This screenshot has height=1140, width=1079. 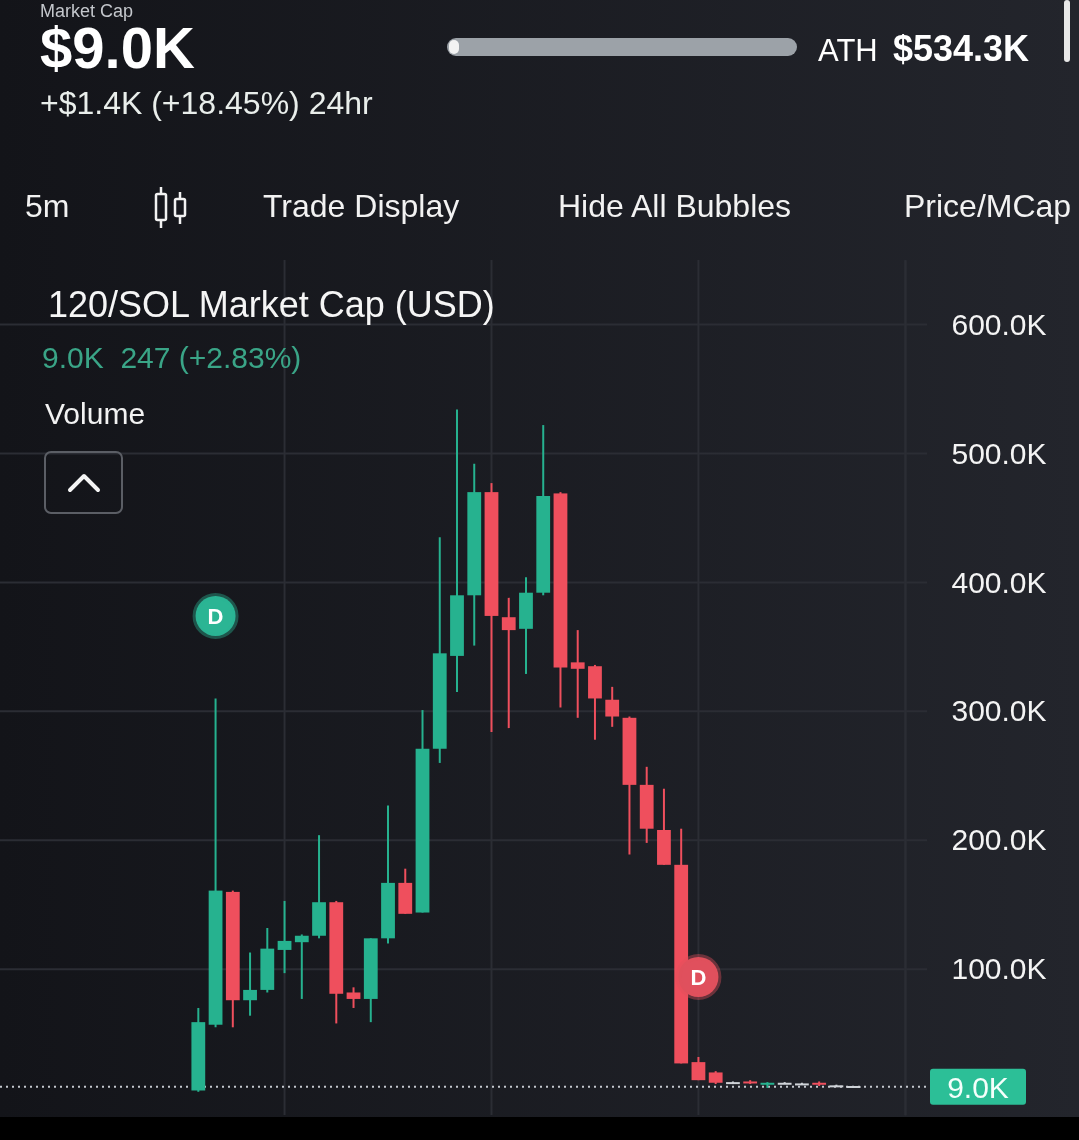 What do you see at coordinates (271, 304) in the screenshot?
I see `text: 120/SOL Market Cap (USD)` at bounding box center [271, 304].